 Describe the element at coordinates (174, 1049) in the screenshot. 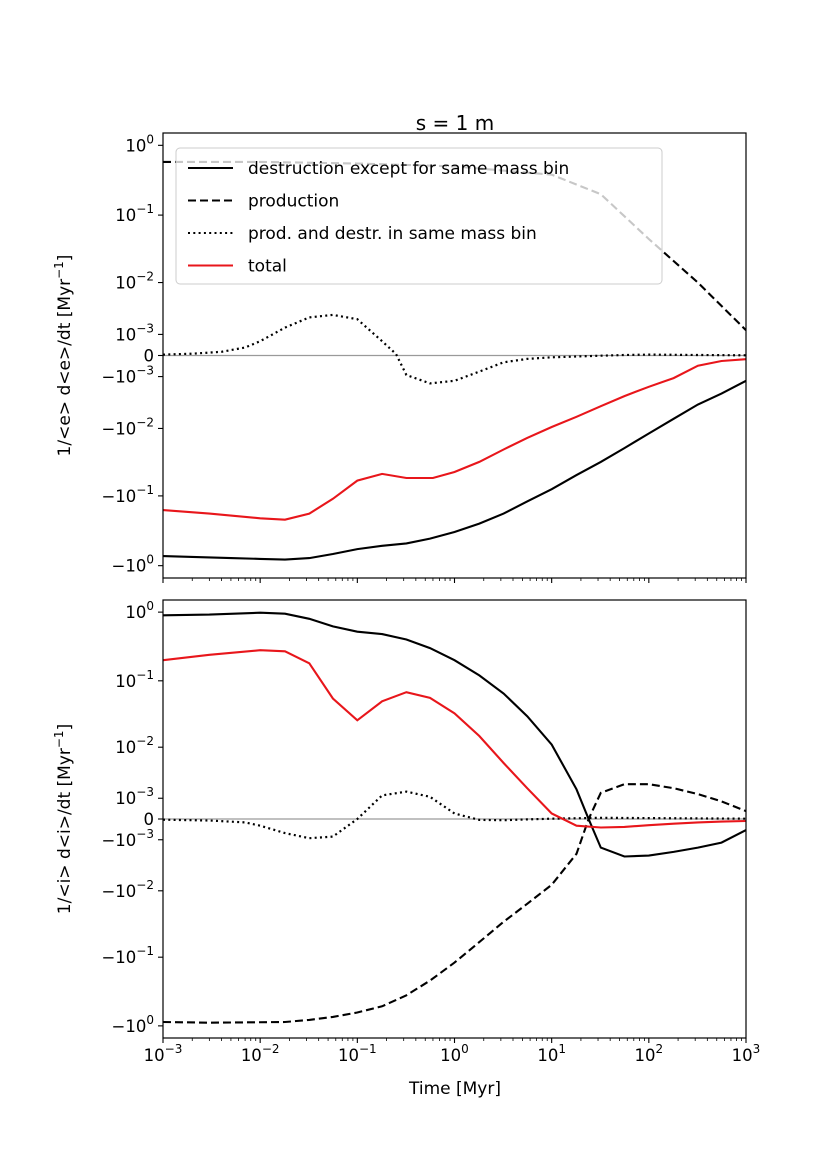

I see `x-tick-exp: −3` at that location.